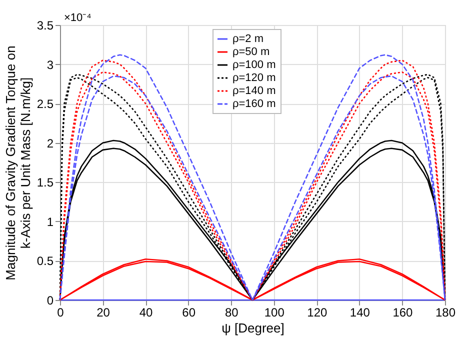  Describe the element at coordinates (78, 18) in the screenshot. I see `text: ×10⁻⁴` at that location.